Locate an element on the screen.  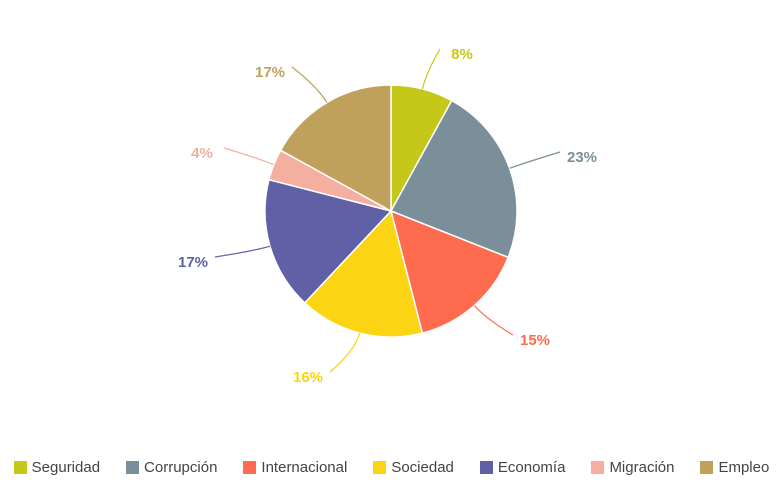
legend-item: Internacional is located at coordinates (295, 467).